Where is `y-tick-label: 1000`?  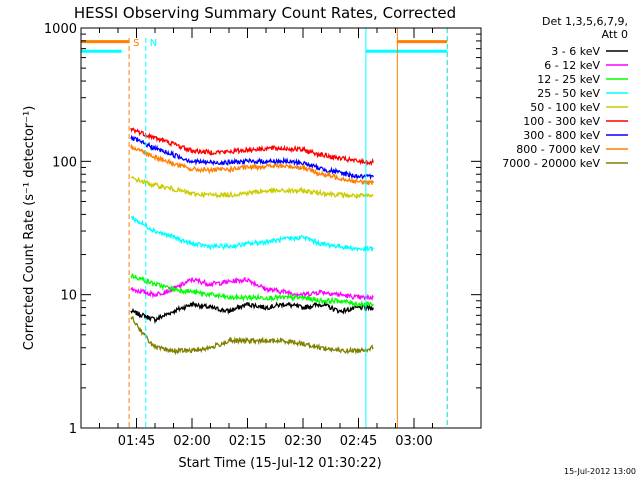
y-tick-label: 1000 is located at coordinates (60, 29).